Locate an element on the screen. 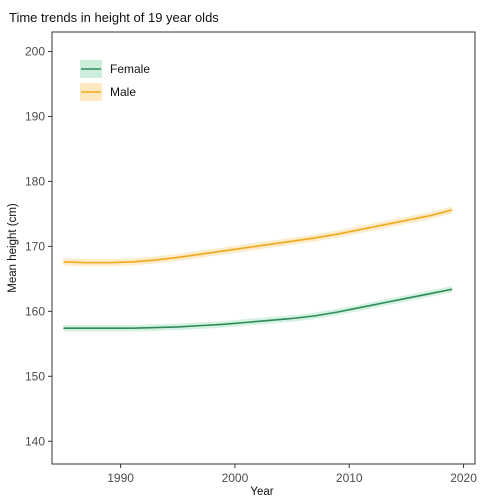  x-tick-label-1990: 1990 is located at coordinates (120, 478).